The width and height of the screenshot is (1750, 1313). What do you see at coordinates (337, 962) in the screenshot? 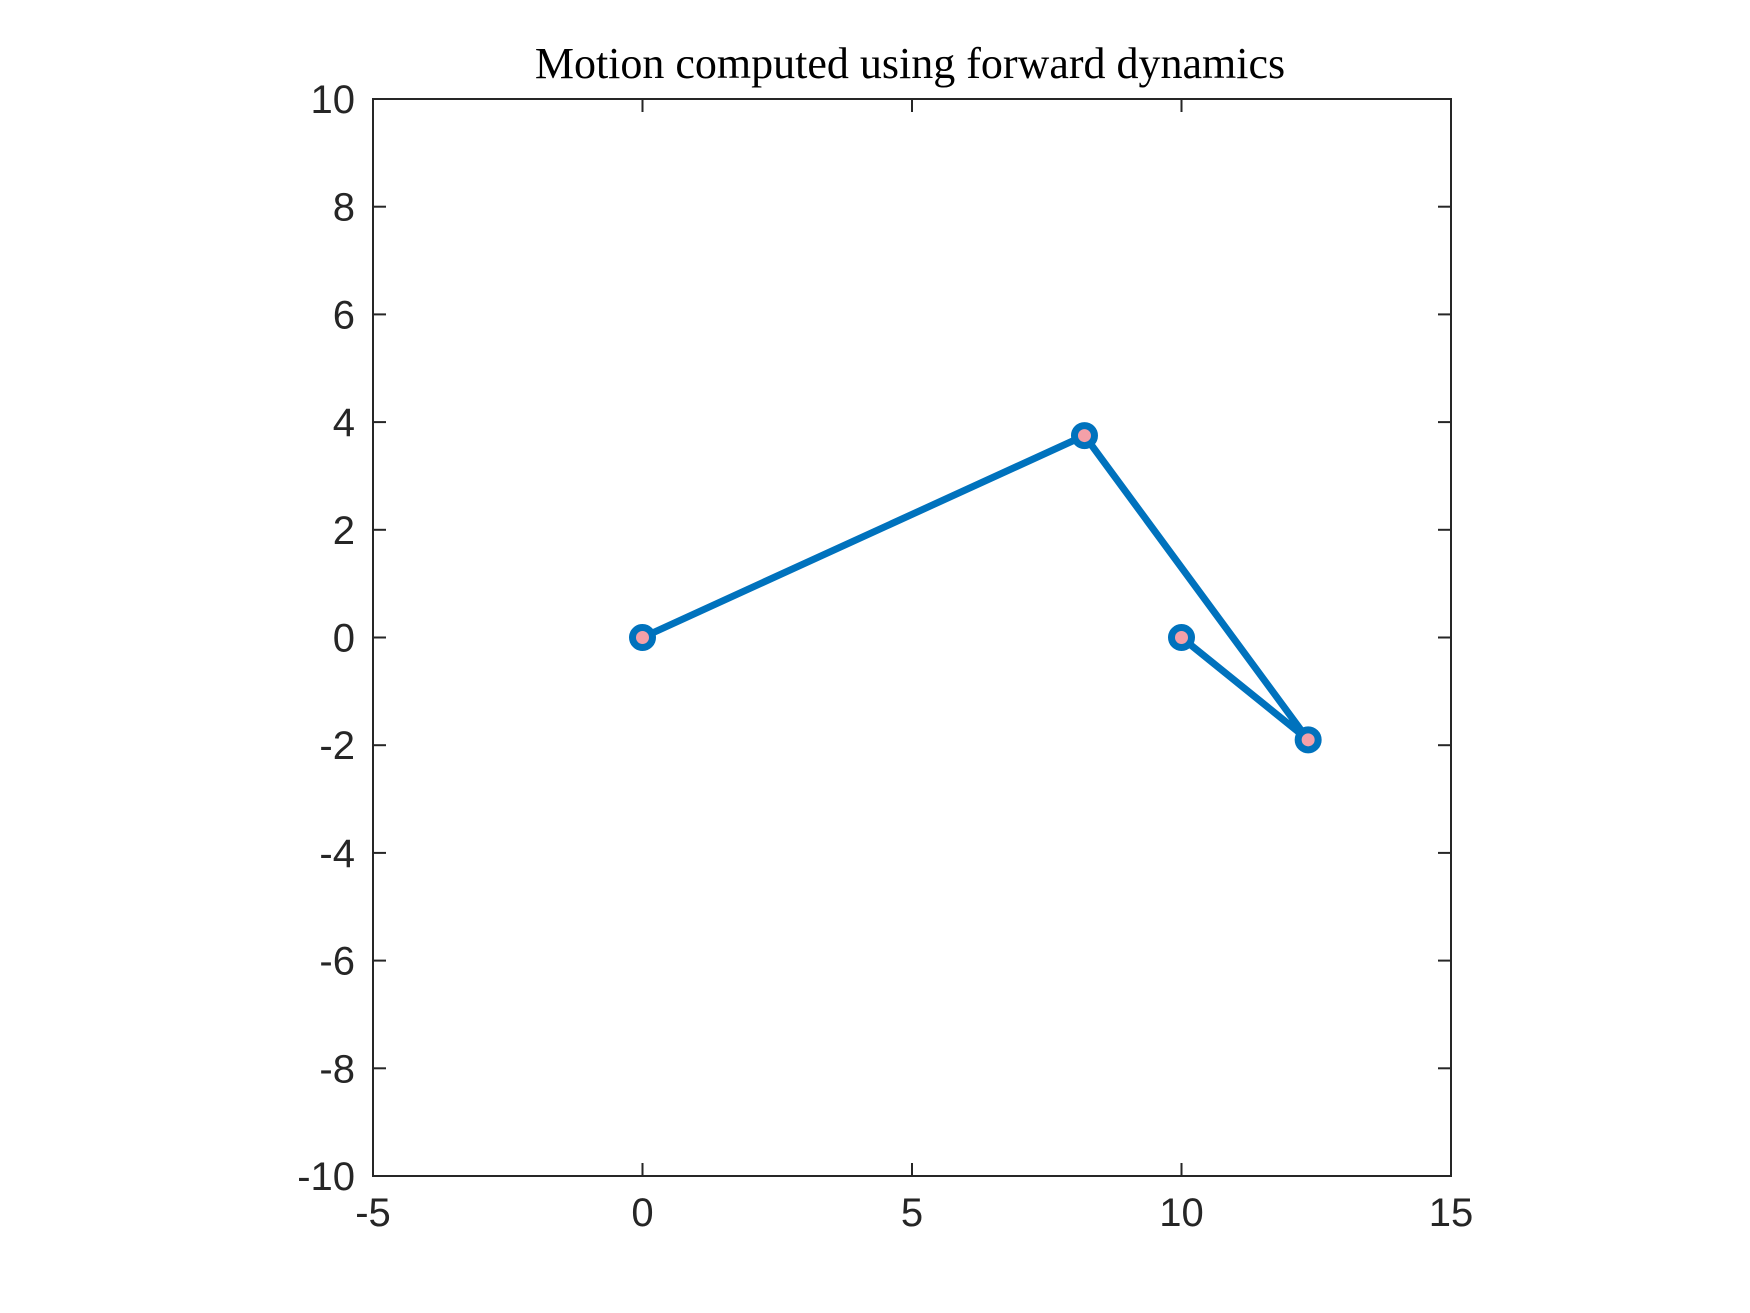
I see `y-tick-label: -6` at bounding box center [337, 962].